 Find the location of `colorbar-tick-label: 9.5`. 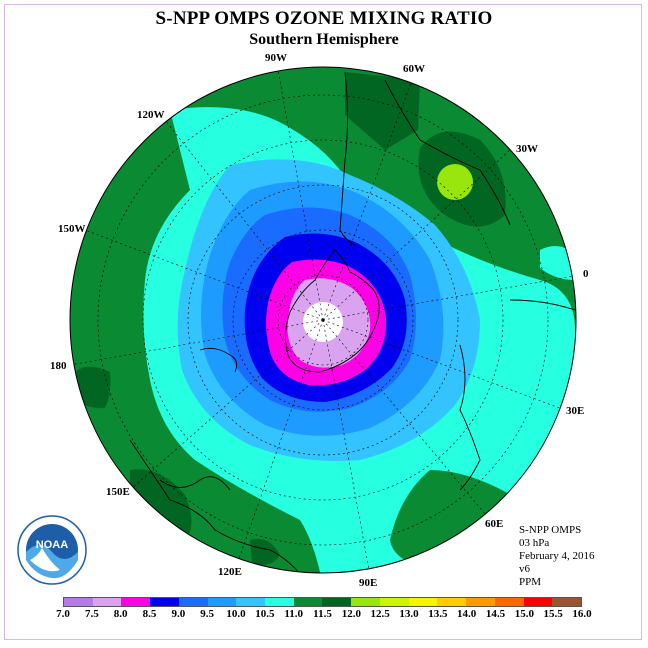

colorbar-tick-label: 9.5 is located at coordinates (207, 614).